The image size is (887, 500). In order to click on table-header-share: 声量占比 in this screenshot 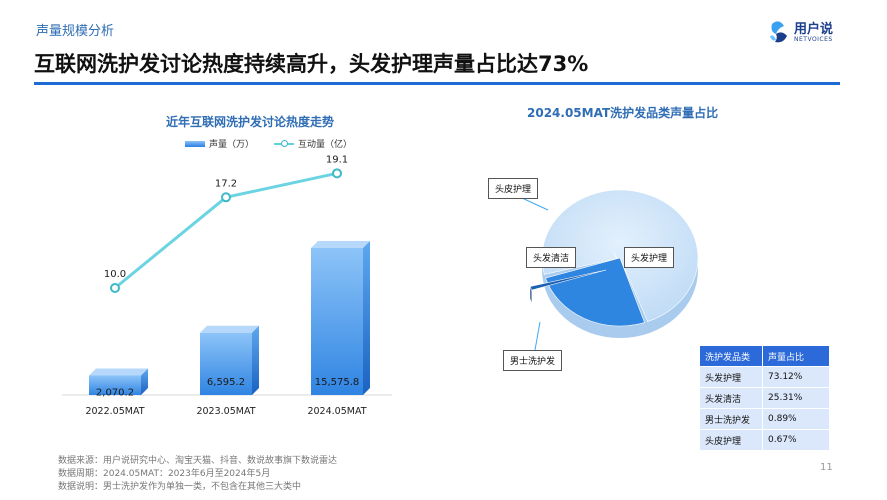, I will do `click(796, 356)`.